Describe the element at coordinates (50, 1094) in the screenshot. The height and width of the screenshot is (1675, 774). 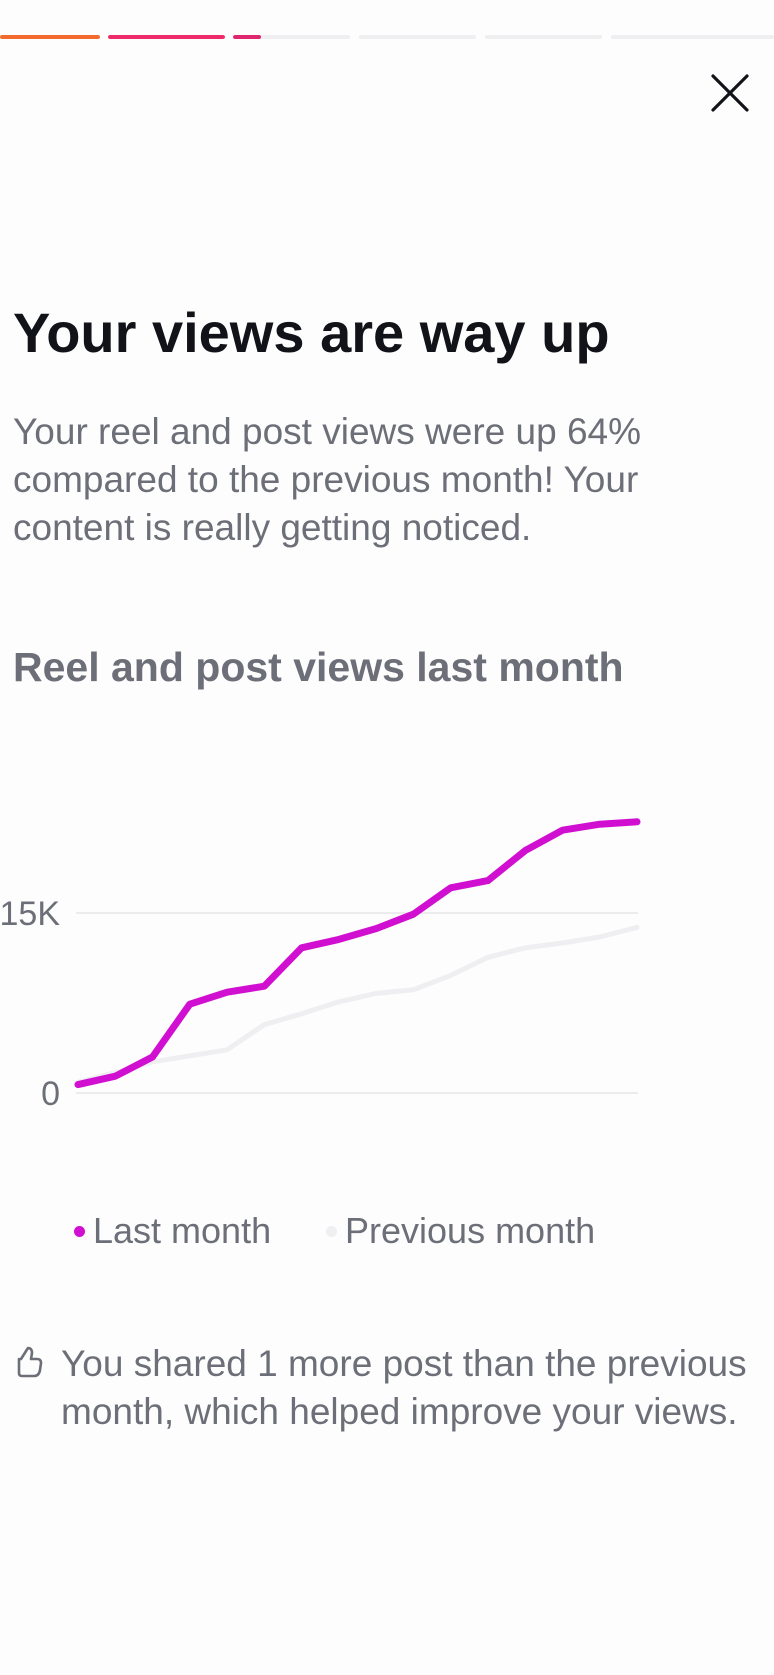
I see `y-tick-label: 0` at that location.